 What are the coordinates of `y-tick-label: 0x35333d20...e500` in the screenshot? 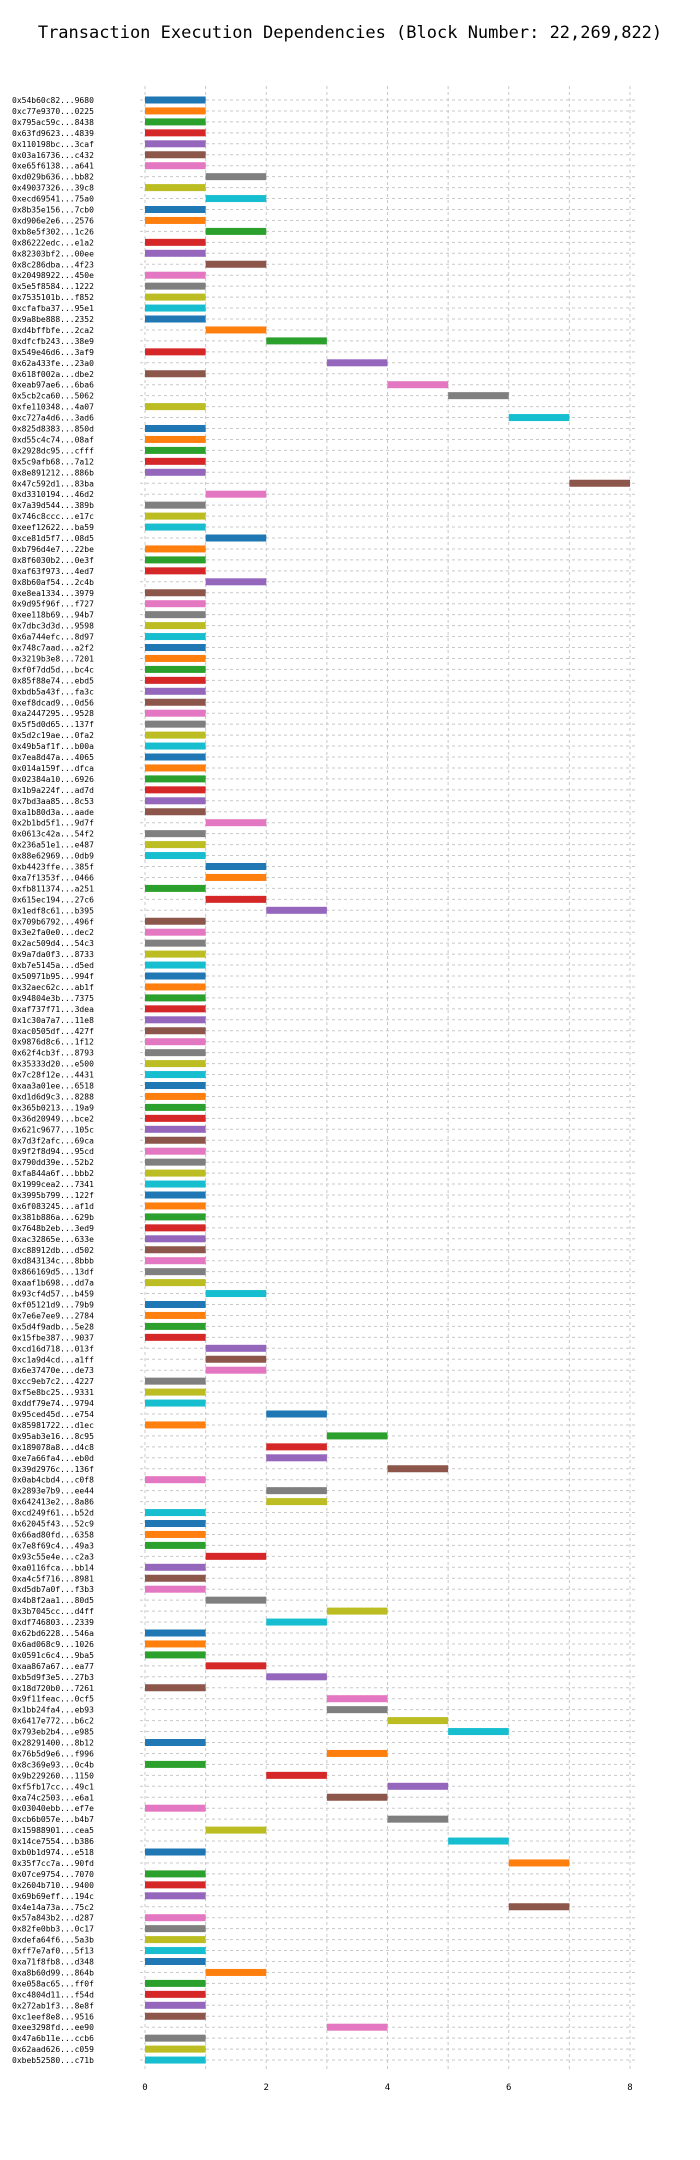 It's located at (53, 1064).